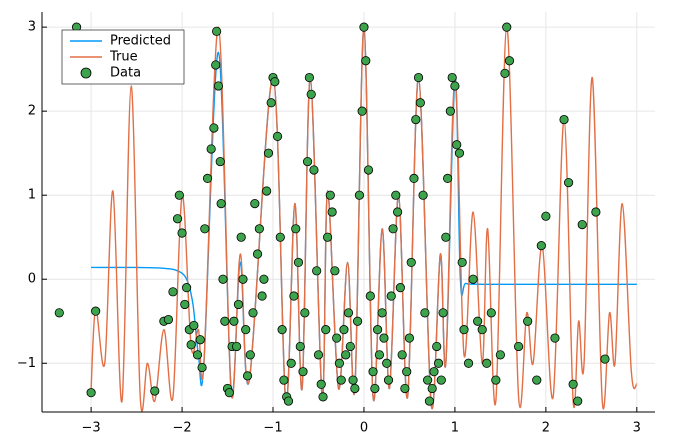 The width and height of the screenshot is (676, 439). What do you see at coordinates (272, 428) in the screenshot?
I see `x-tick-label: −1` at bounding box center [272, 428].